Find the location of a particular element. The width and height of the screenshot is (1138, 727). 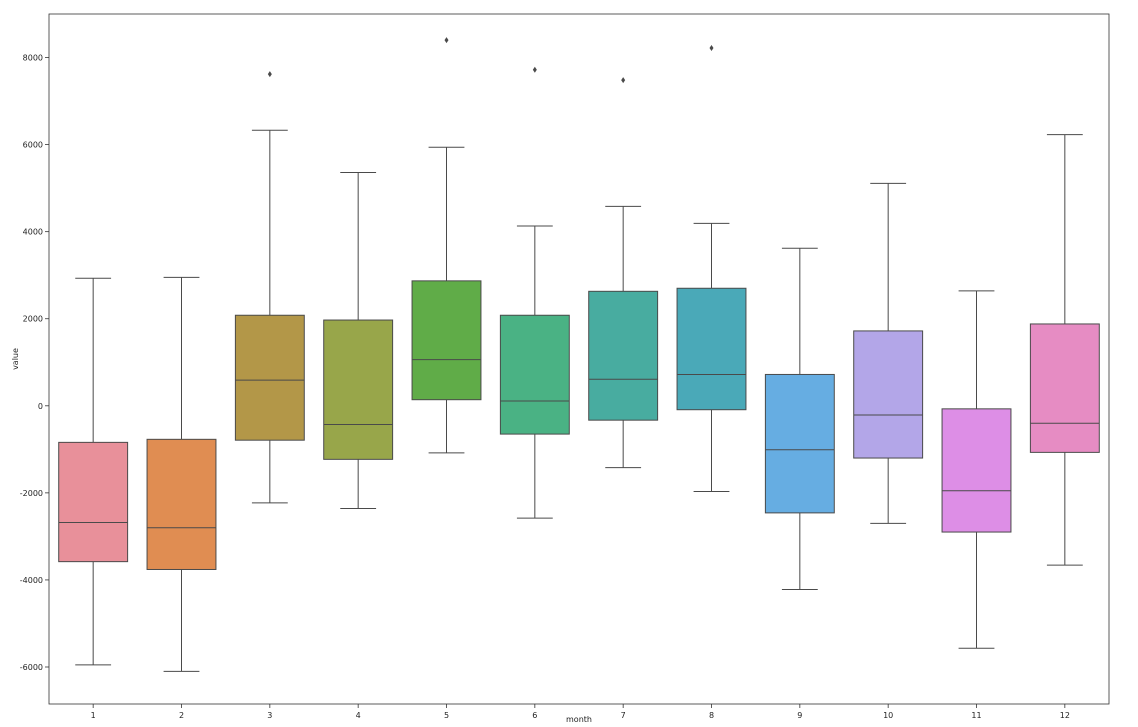

x-tick-label: 8 is located at coordinates (711, 715).